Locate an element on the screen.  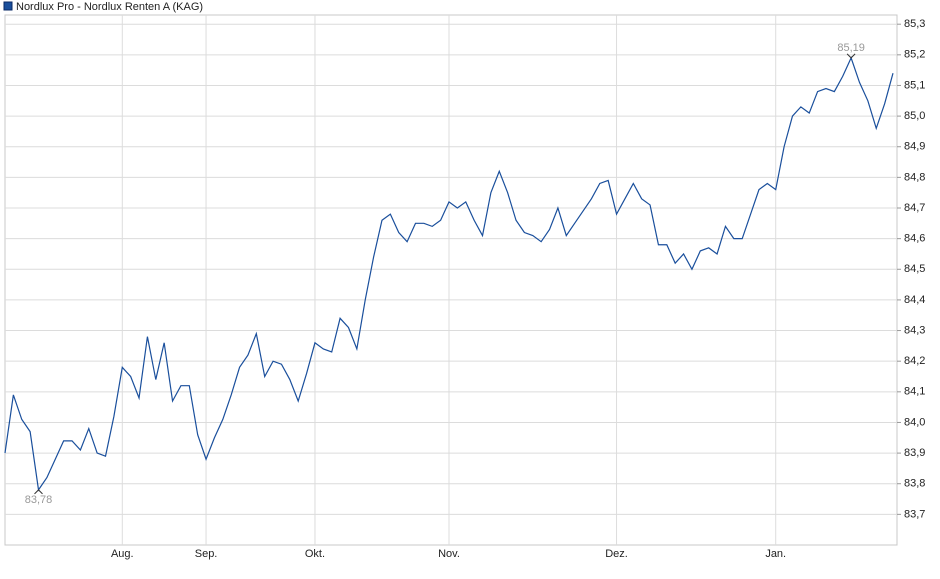
y-tick-label: 84,9 is located at coordinates (914, 147).